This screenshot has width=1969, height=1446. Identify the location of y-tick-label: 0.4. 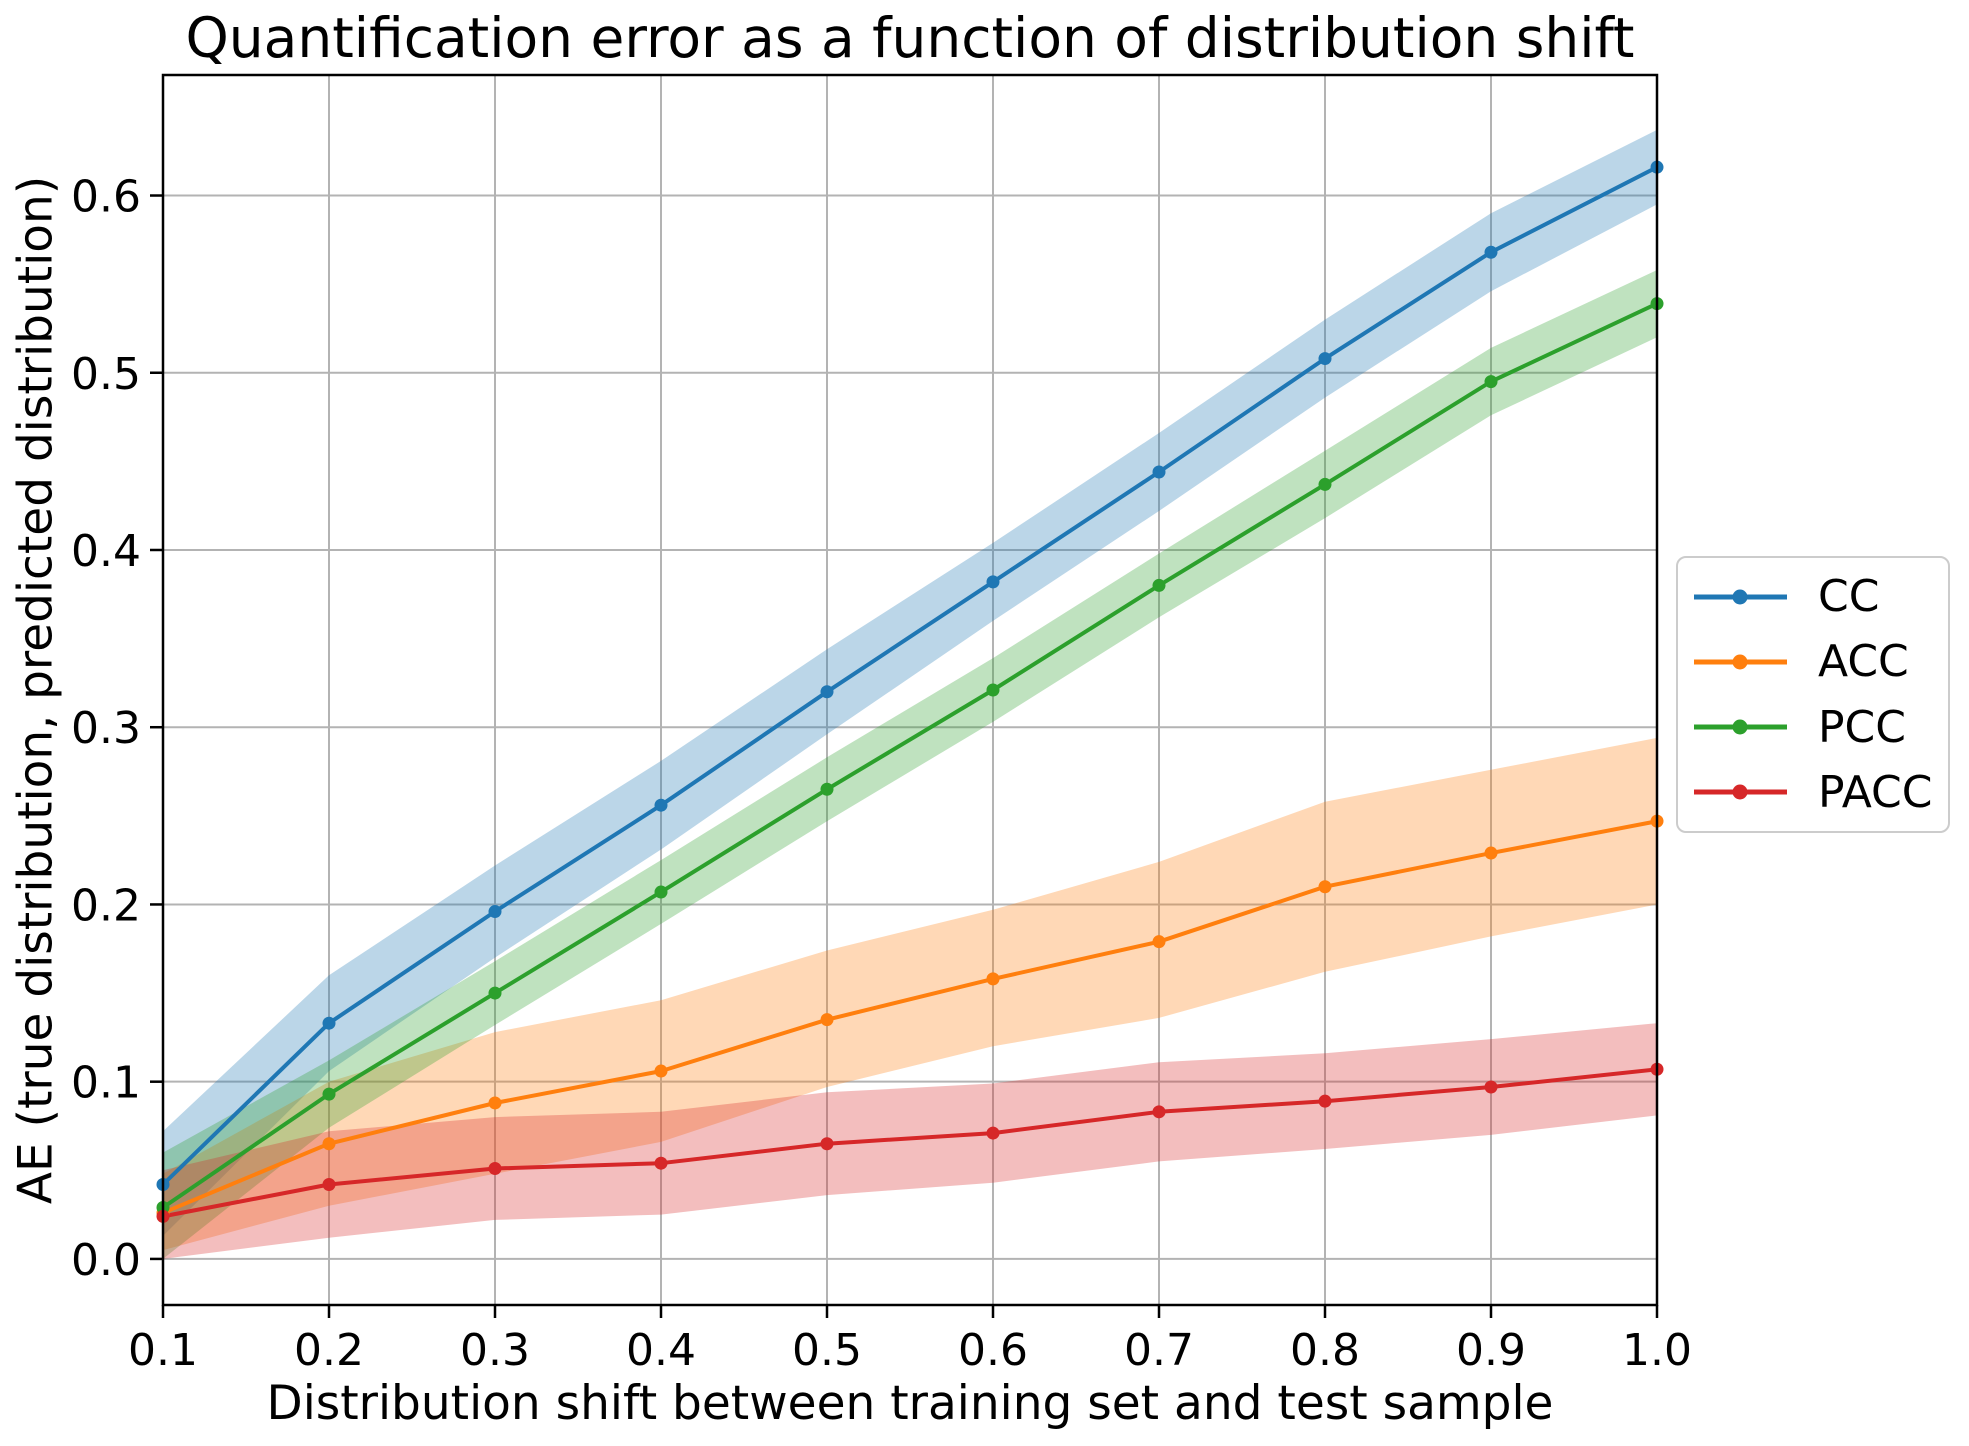
(106, 551).